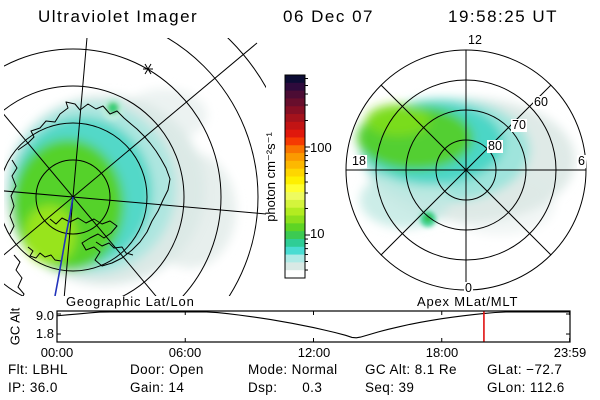 This screenshot has width=600, height=400. I want to click on status-dsp: Dsp: 0.3, so click(285, 387).